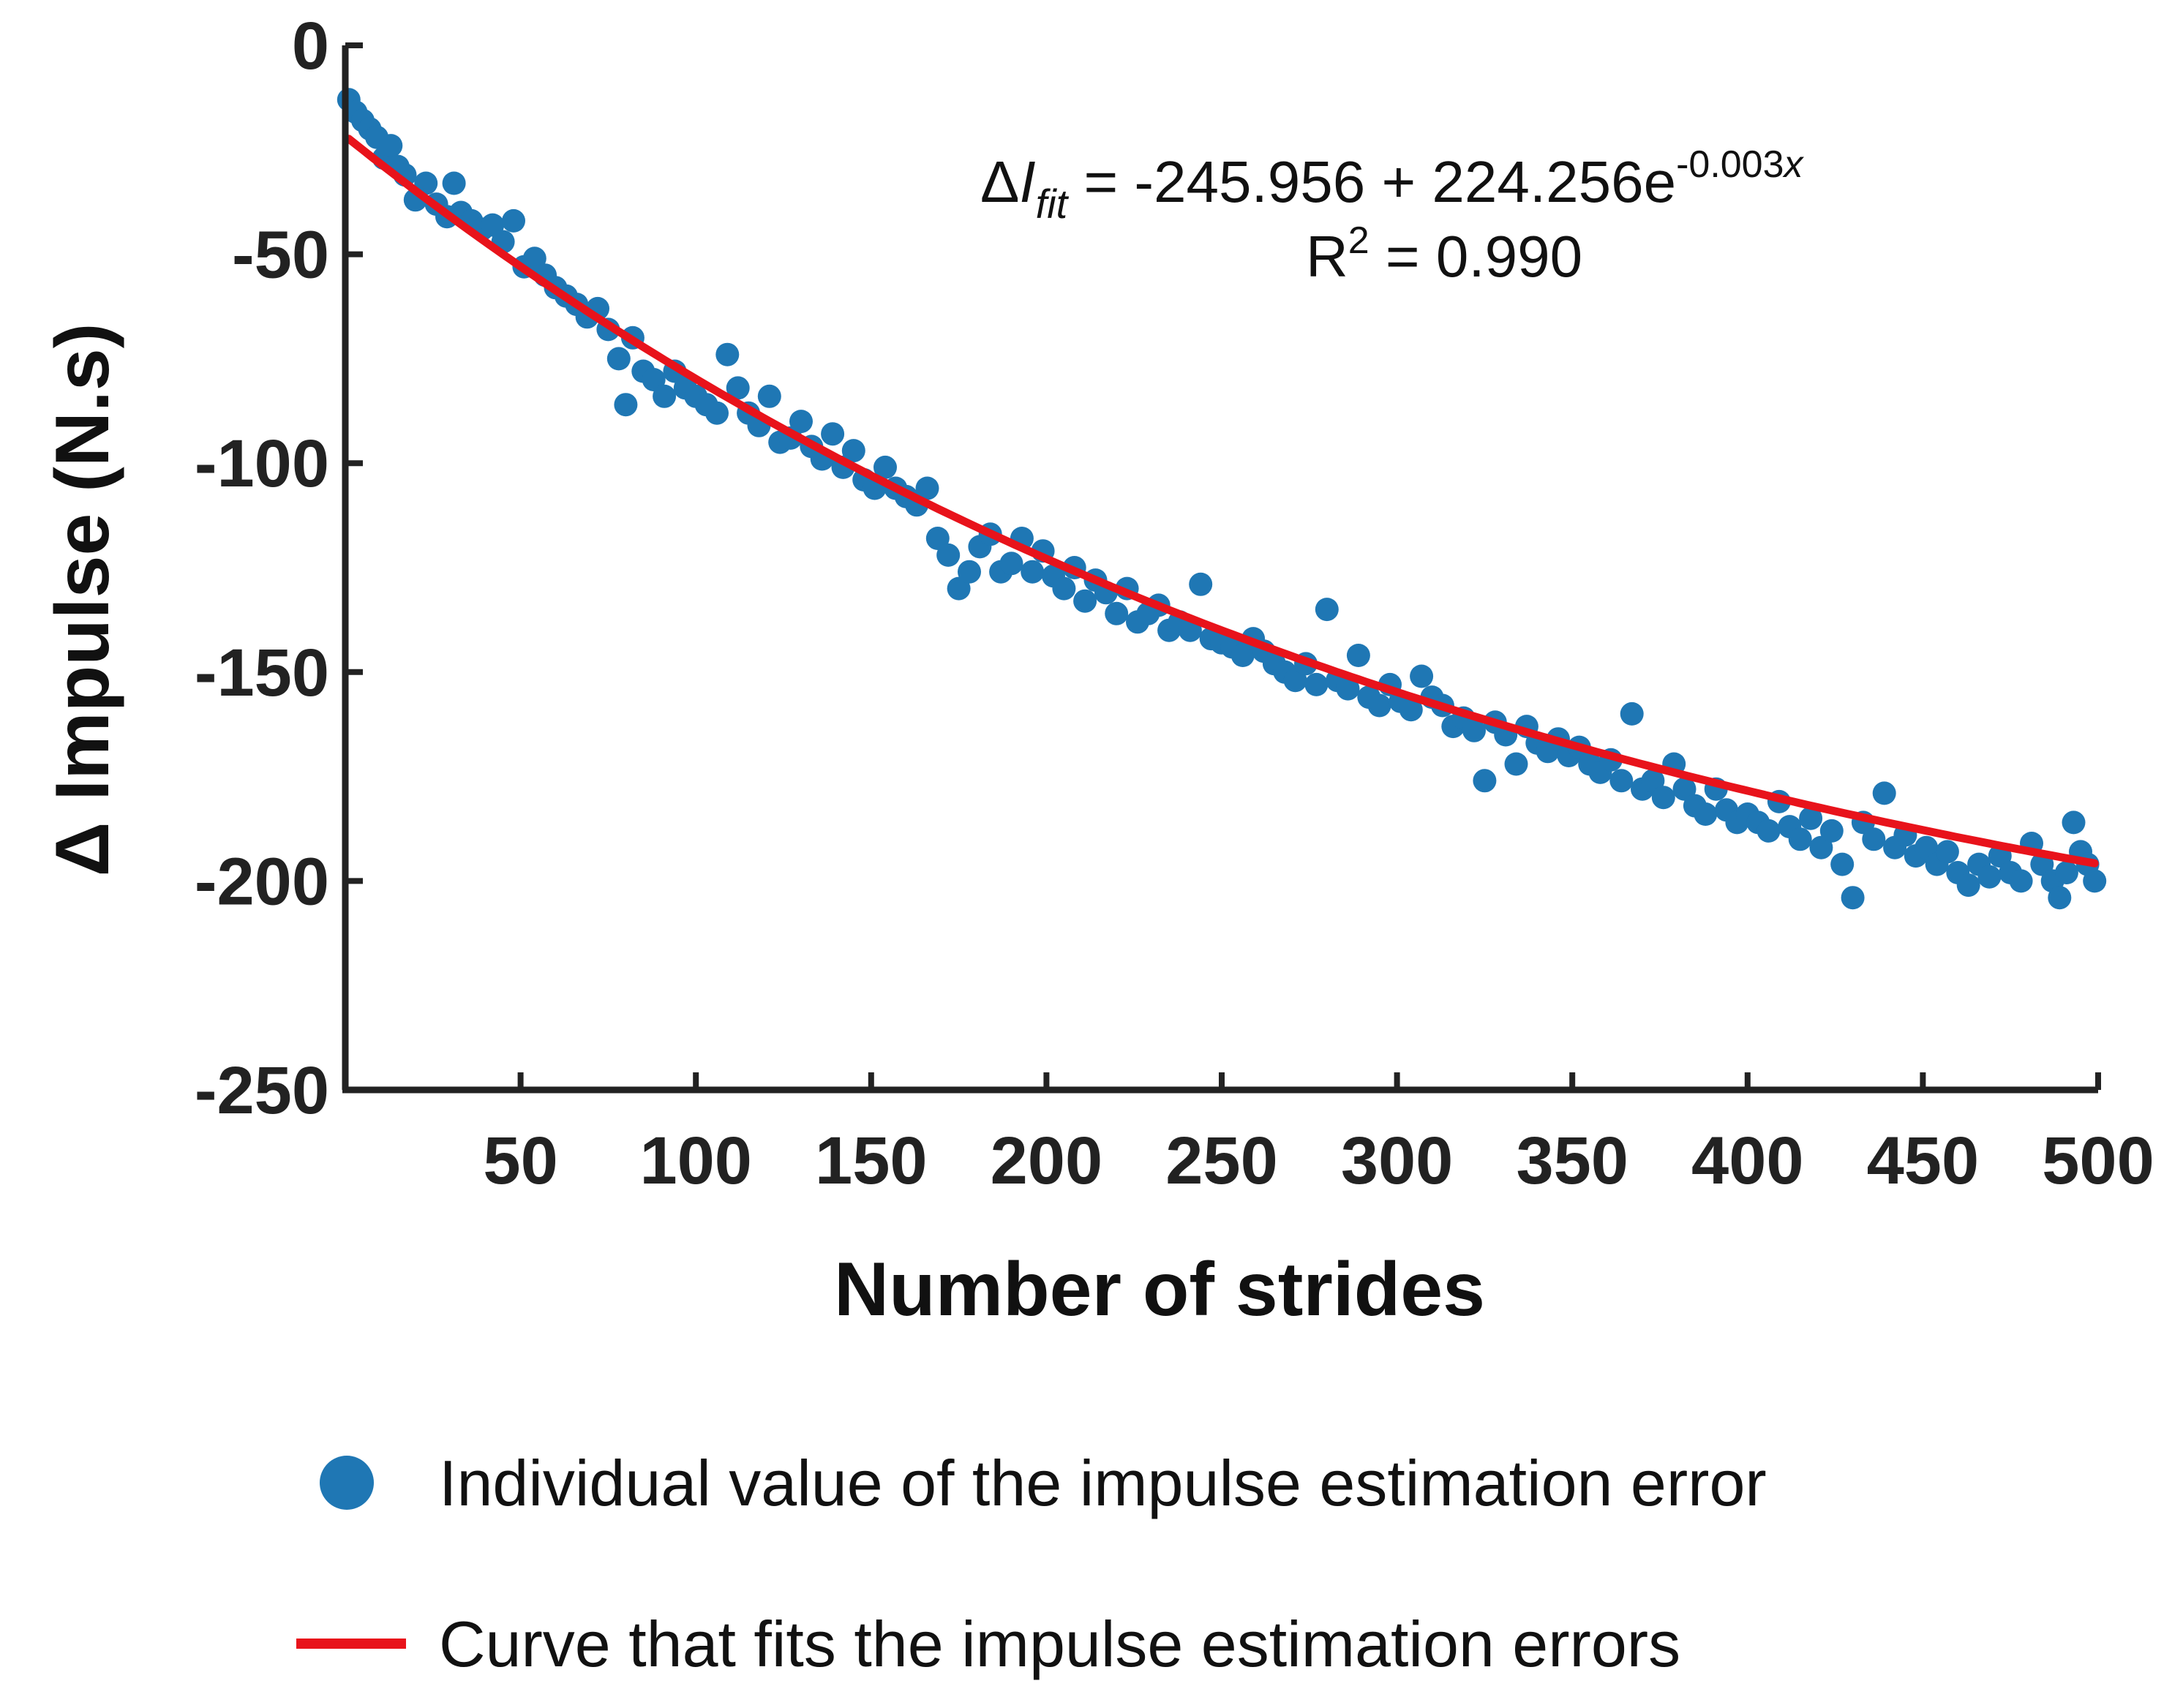 This screenshot has height=1708, width=2183. What do you see at coordinates (1159, 1289) in the screenshot?
I see `x-axis-title: Number of strides` at bounding box center [1159, 1289].